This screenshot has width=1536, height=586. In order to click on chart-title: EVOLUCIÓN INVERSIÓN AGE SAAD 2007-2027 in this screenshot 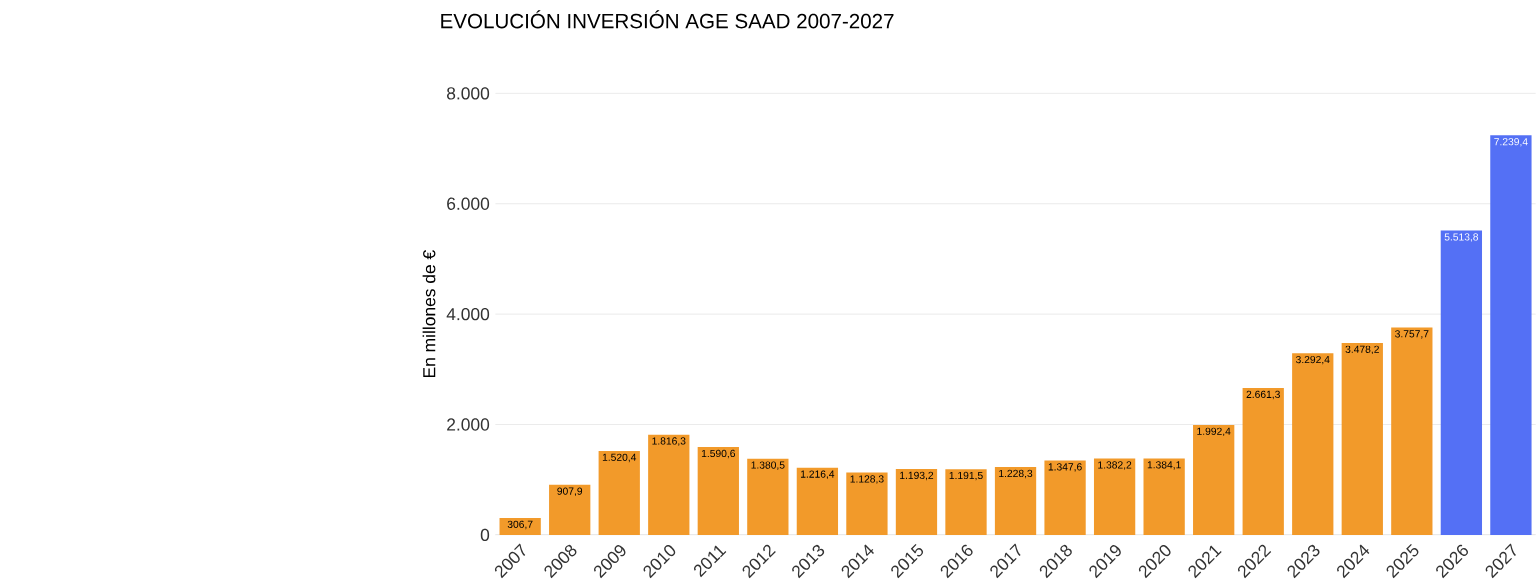, I will do `click(667, 19)`.